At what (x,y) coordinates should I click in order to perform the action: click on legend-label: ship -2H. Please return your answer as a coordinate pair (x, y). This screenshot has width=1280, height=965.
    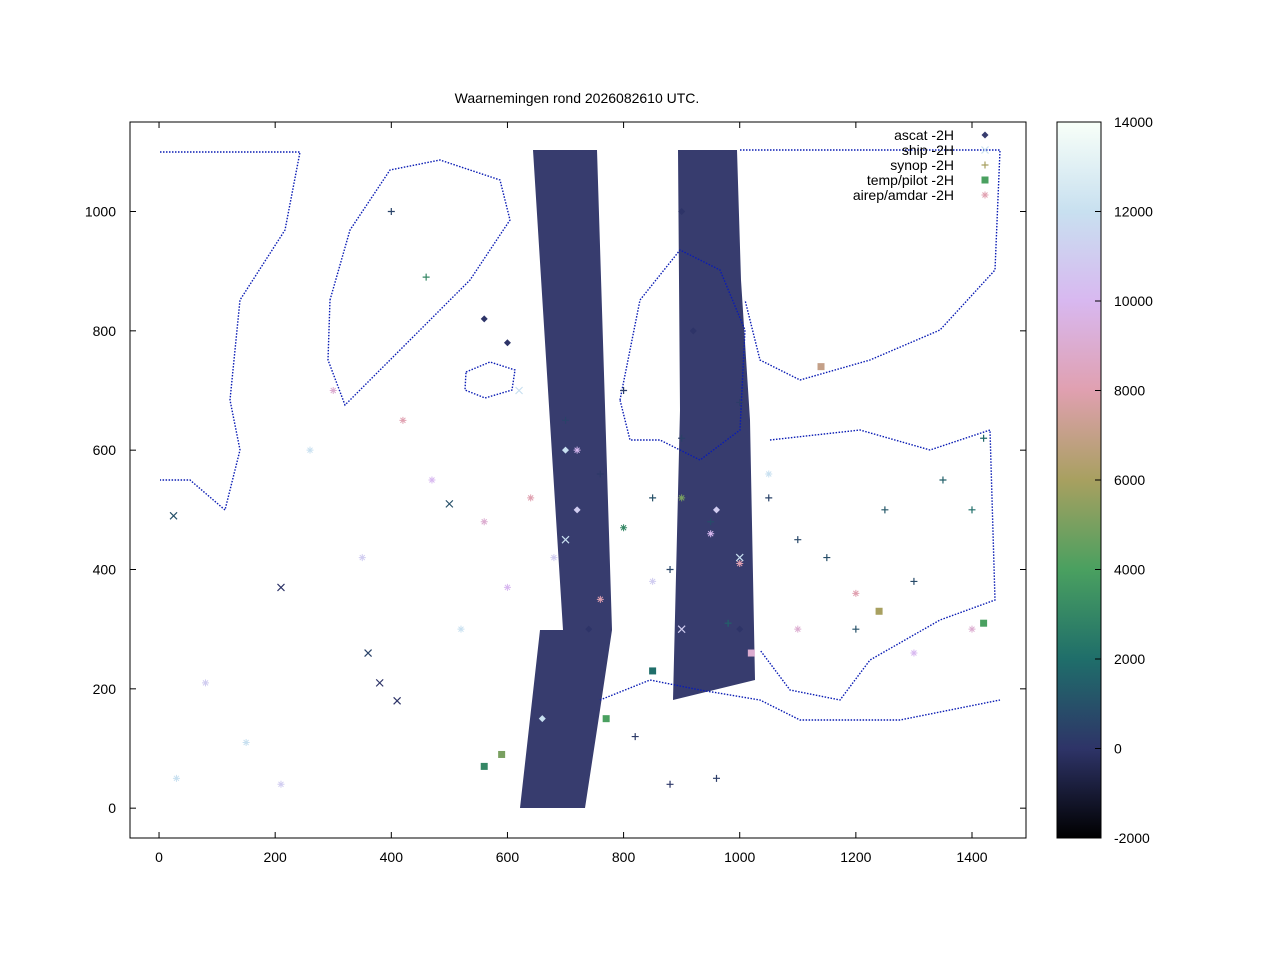
    Looking at the image, I should click on (928, 150).